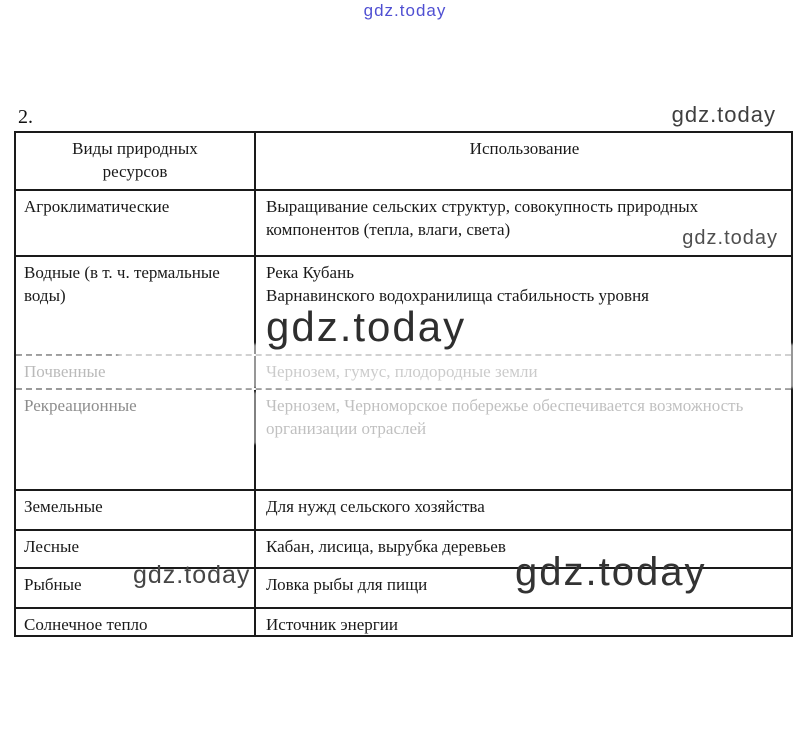 This screenshot has width=810, height=744. I want to click on watermark-top-right: gdz.today, so click(723, 114).